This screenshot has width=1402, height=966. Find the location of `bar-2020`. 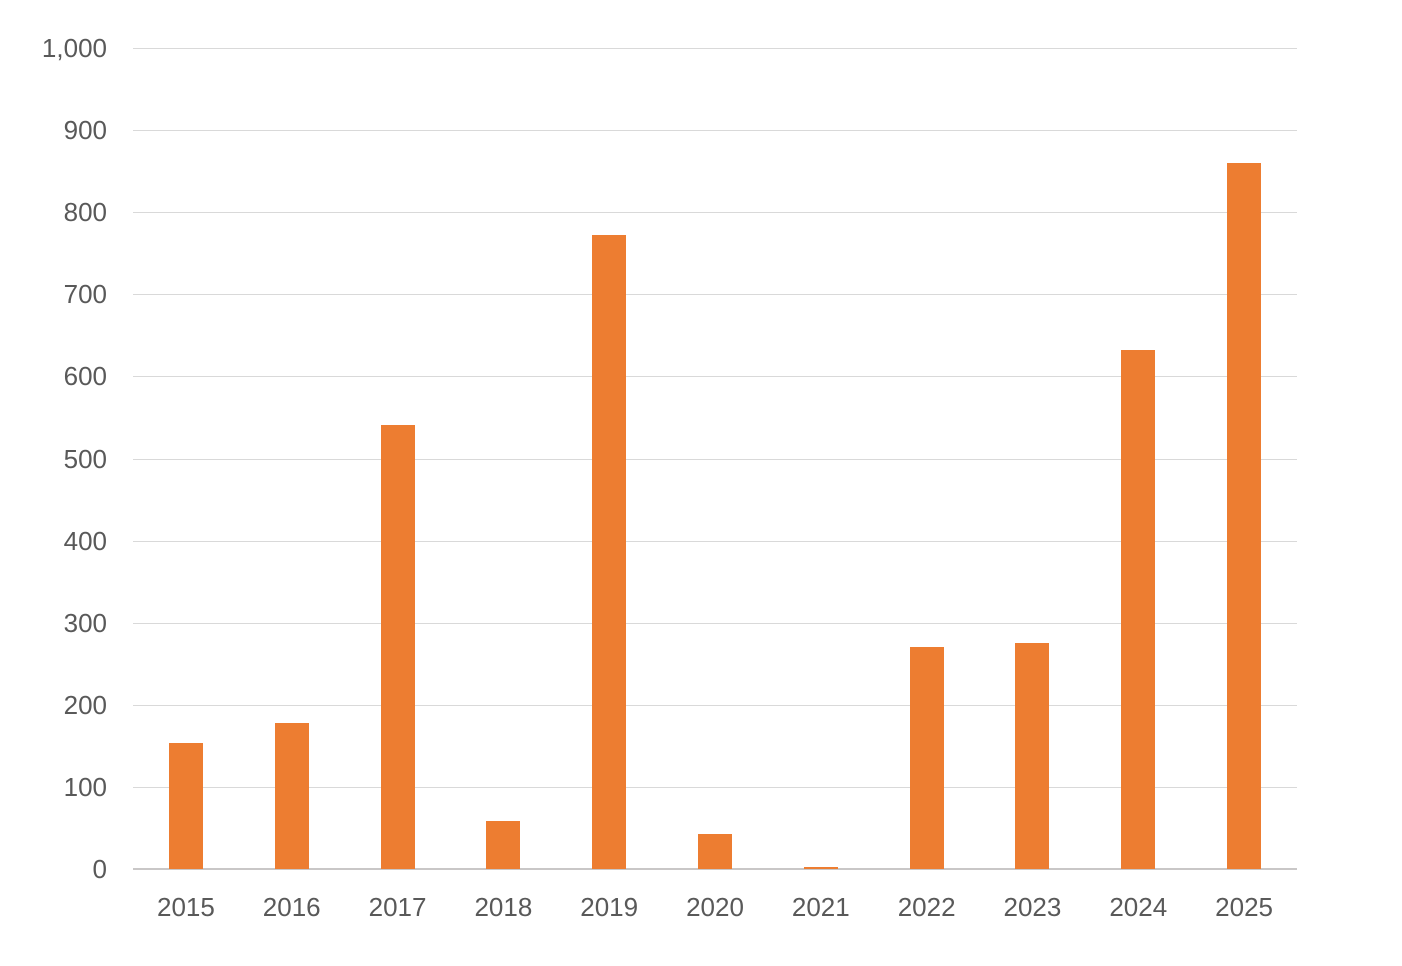

bar-2020 is located at coordinates (715, 851).